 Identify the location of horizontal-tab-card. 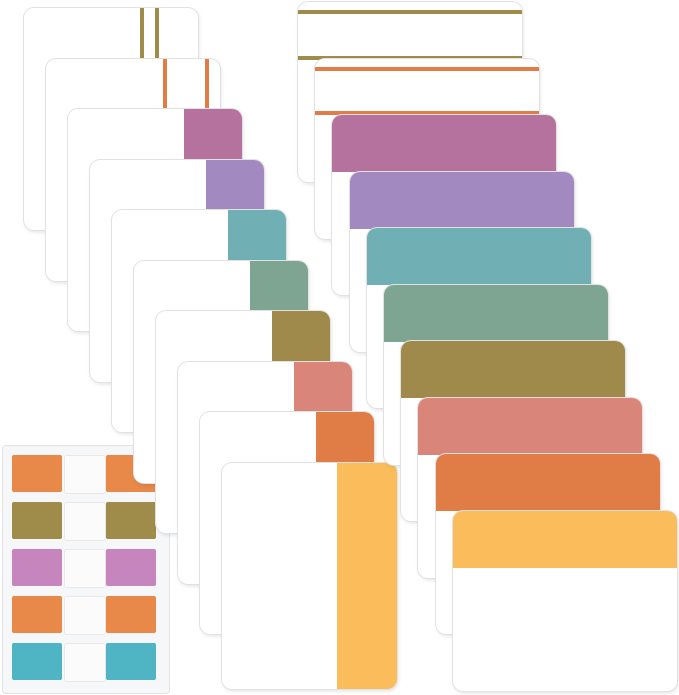
(564, 600).